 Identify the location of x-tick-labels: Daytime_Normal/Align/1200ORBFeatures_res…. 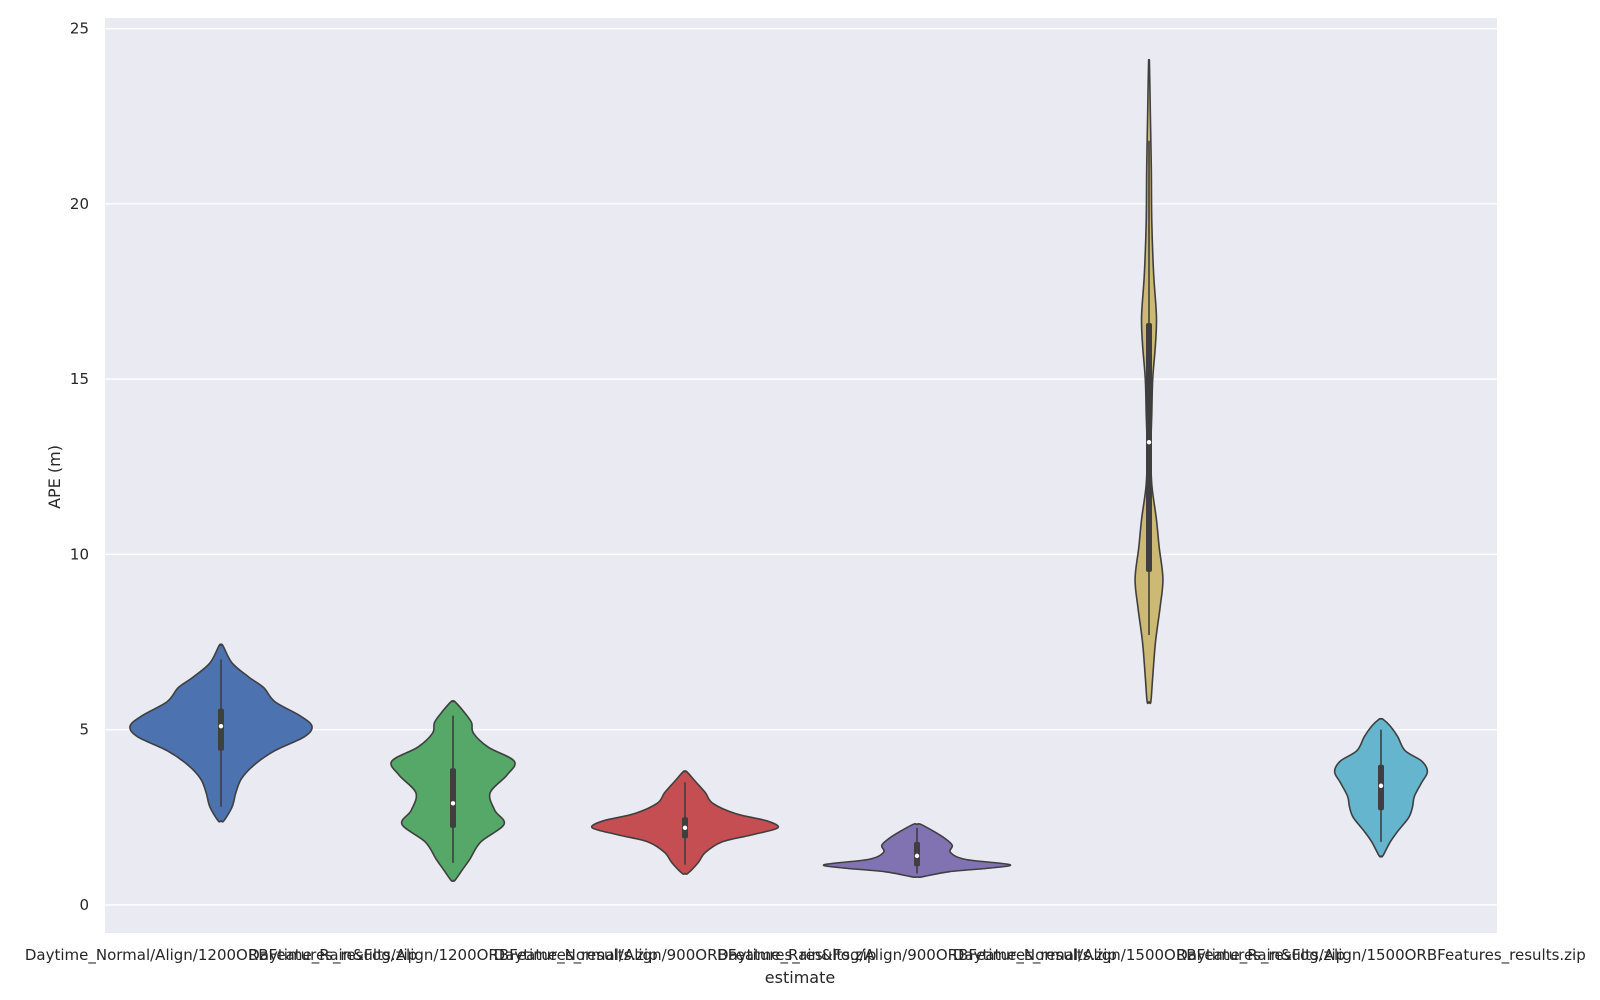
(805, 955).